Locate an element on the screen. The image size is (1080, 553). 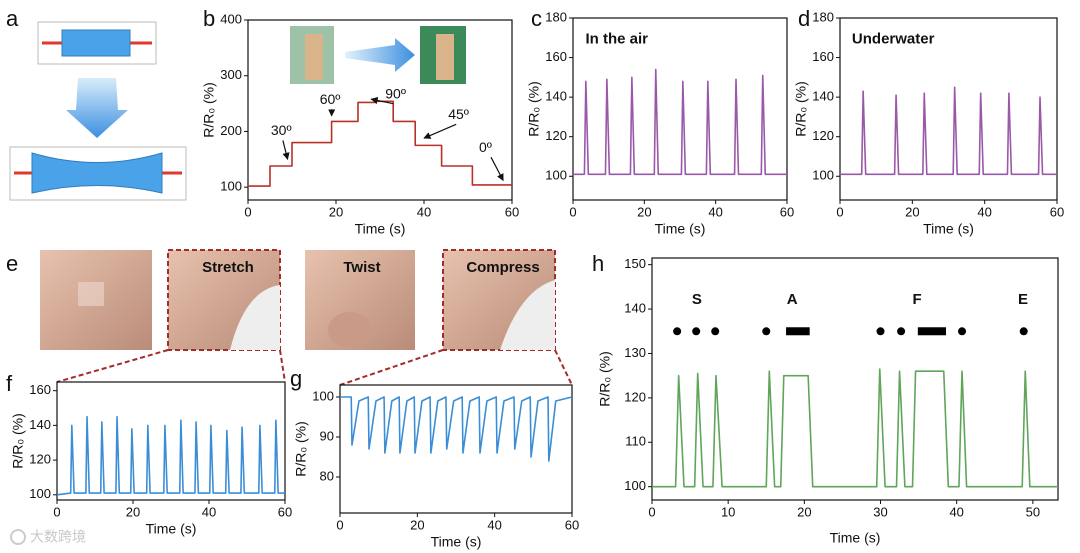
x-tick-label: 50 is located at coordinates (1033, 511).